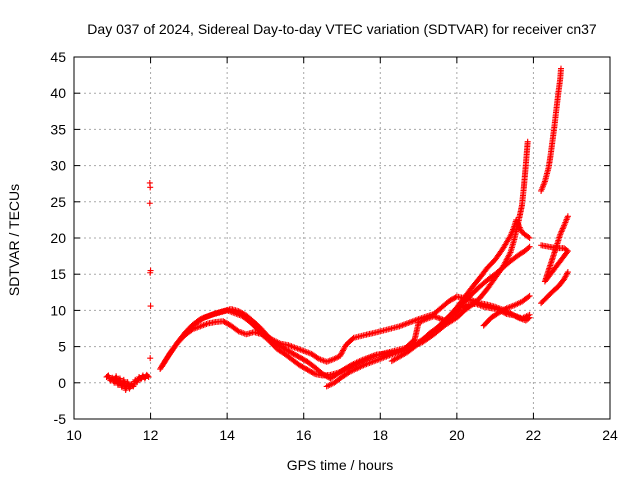 Image resolution: width=640 pixels, height=480 pixels. What do you see at coordinates (14, 240) in the screenshot?
I see `y-axis-label: SDTVAR / TECUs` at bounding box center [14, 240].